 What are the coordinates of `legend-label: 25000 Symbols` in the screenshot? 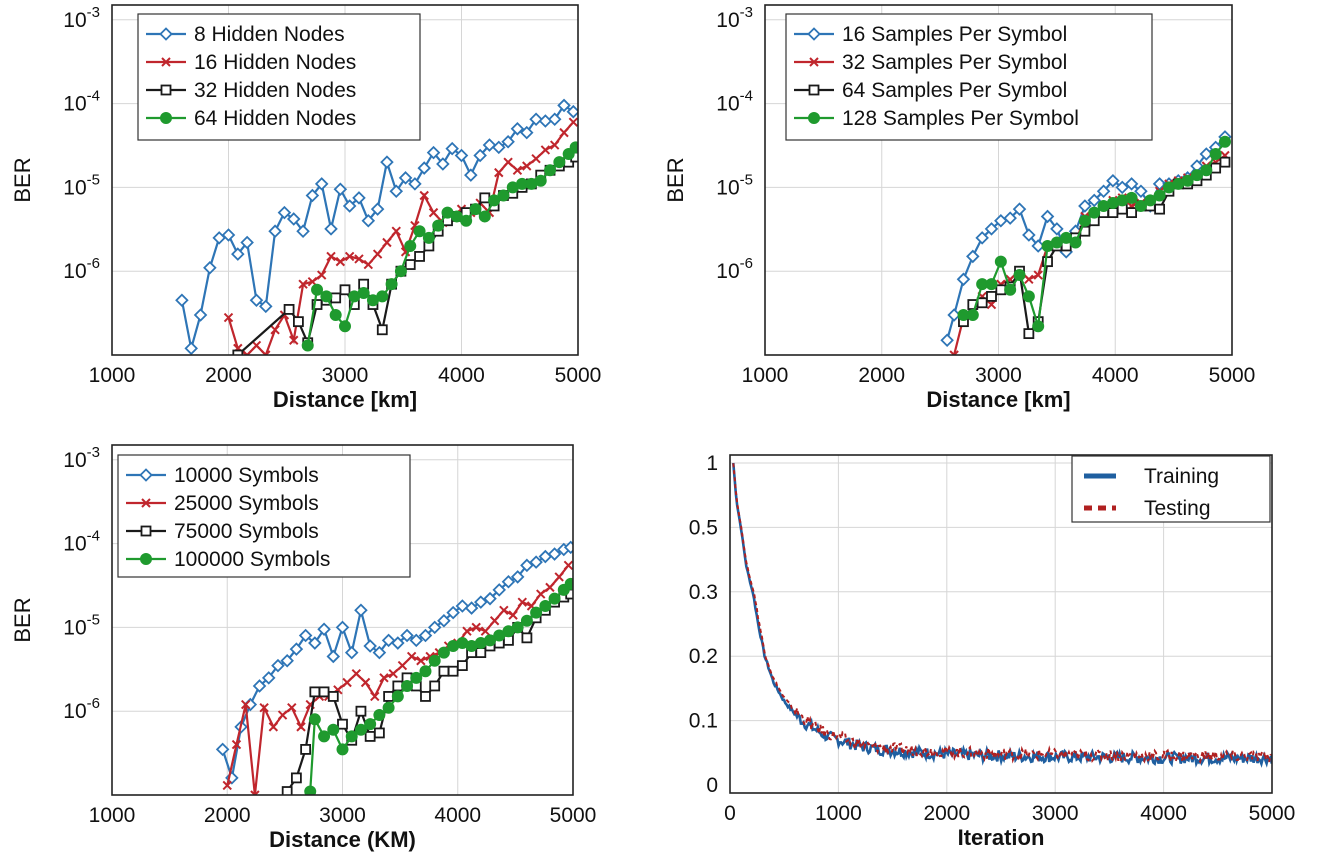 It's located at (246, 503).